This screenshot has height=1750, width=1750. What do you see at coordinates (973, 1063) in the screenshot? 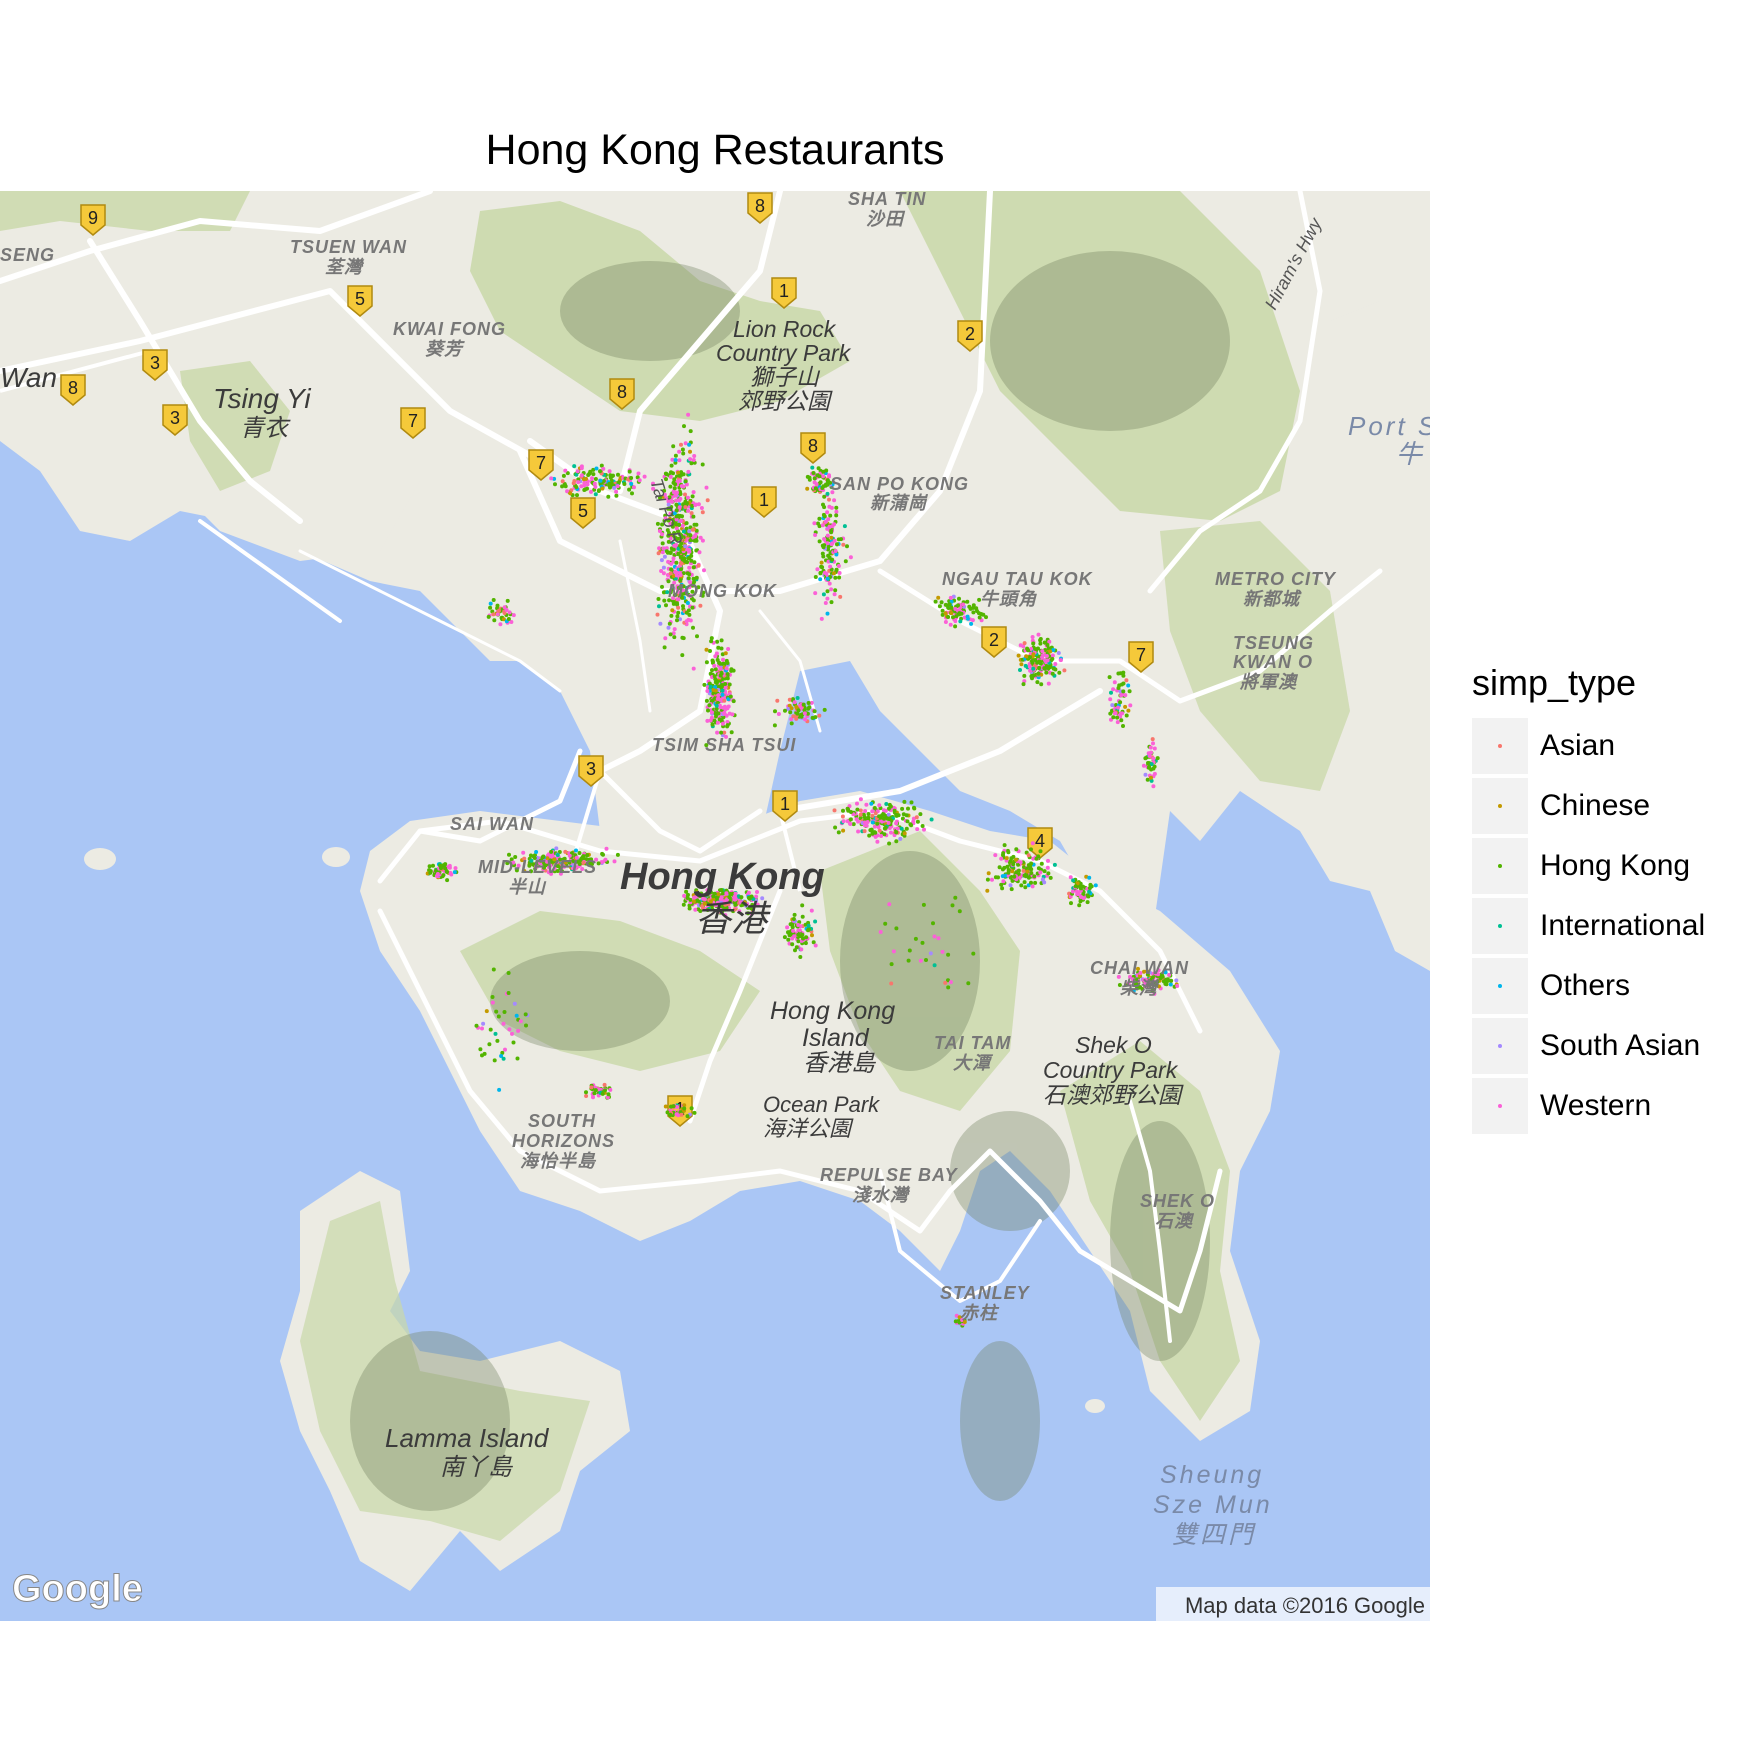
I see `label-tai-tam-zh: 大潭` at bounding box center [973, 1063].